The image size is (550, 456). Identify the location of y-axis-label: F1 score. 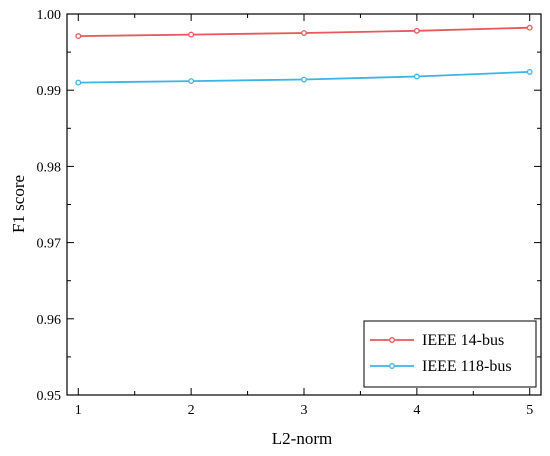
(18, 204).